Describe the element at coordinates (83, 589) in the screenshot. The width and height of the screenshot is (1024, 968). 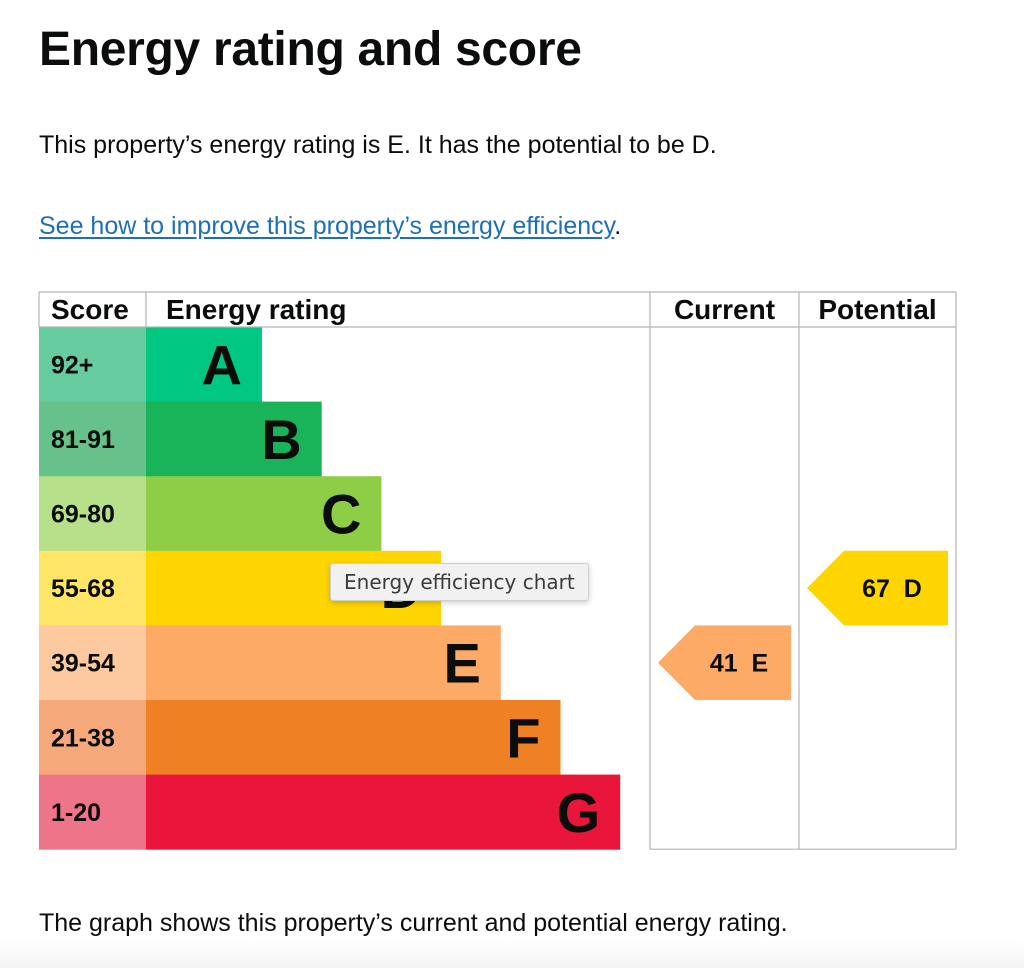
I see `score-range-d: 55-68` at that location.